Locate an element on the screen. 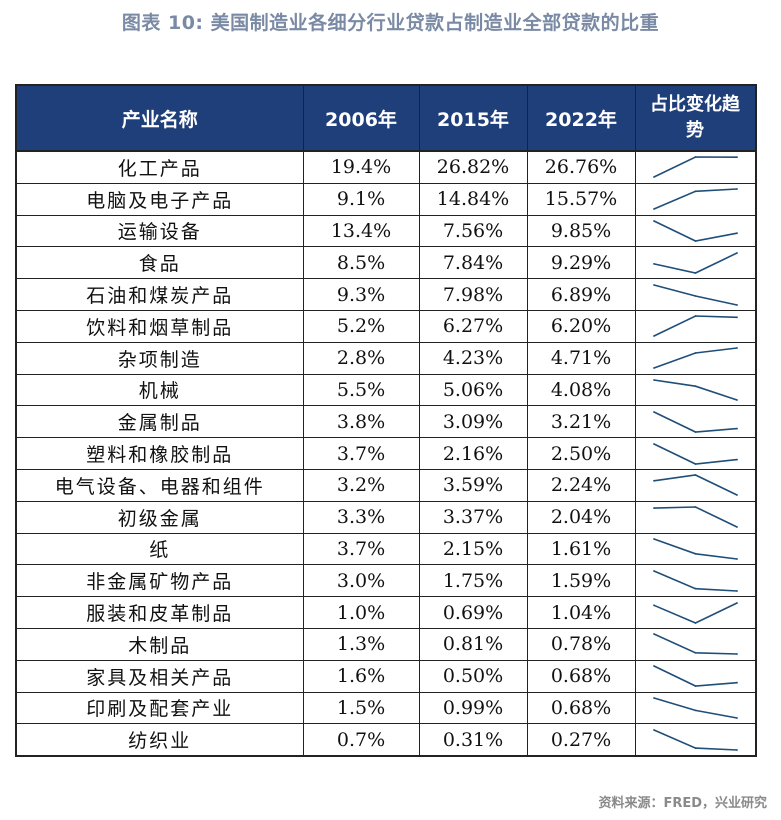 This screenshot has width=781, height=820. value-cell: 2.04% is located at coordinates (581, 517).